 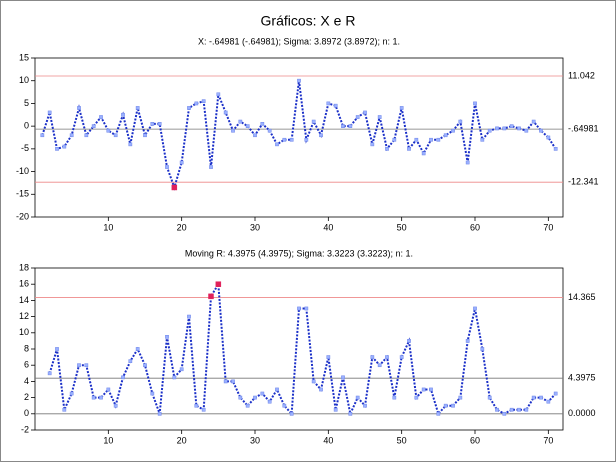 I want to click on y-tick-label: 5, so click(x=26, y=103).